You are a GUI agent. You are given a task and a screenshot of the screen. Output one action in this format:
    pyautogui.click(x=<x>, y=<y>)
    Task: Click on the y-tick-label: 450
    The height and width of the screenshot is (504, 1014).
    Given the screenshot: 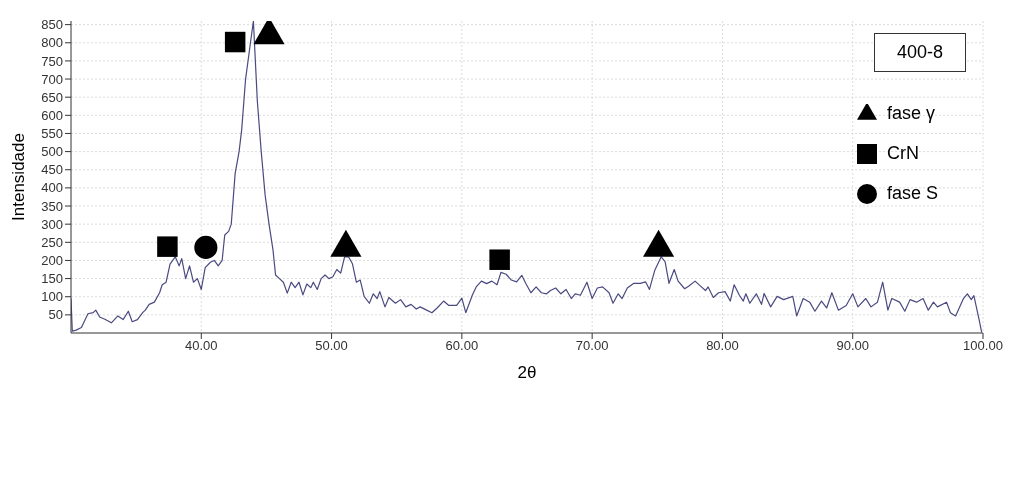 What is the action you would take?
    pyautogui.click(x=52, y=170)
    